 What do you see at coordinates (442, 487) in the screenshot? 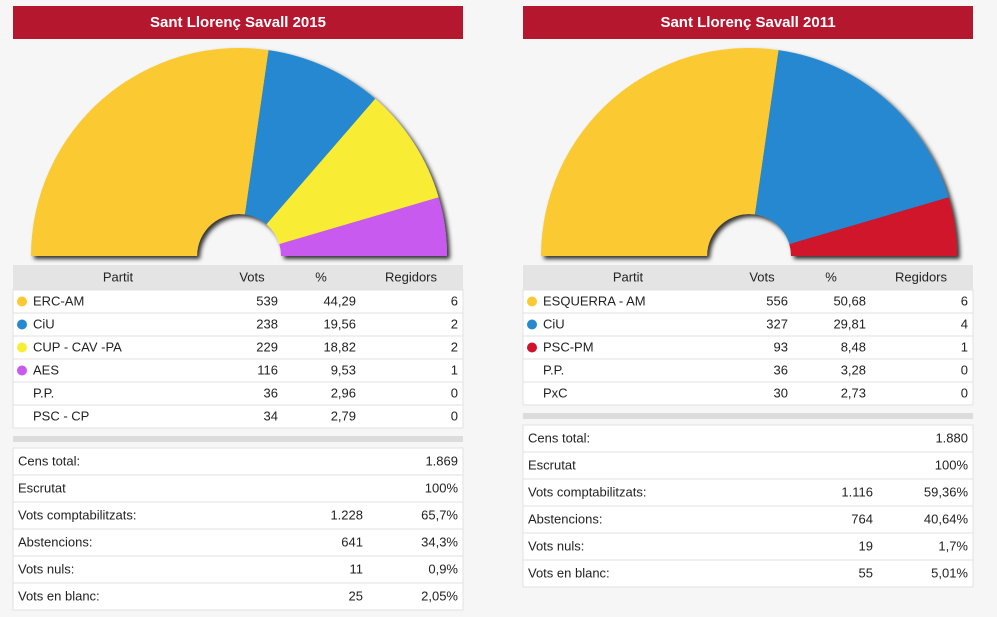
I see `summary-value: 100%` at bounding box center [442, 487].